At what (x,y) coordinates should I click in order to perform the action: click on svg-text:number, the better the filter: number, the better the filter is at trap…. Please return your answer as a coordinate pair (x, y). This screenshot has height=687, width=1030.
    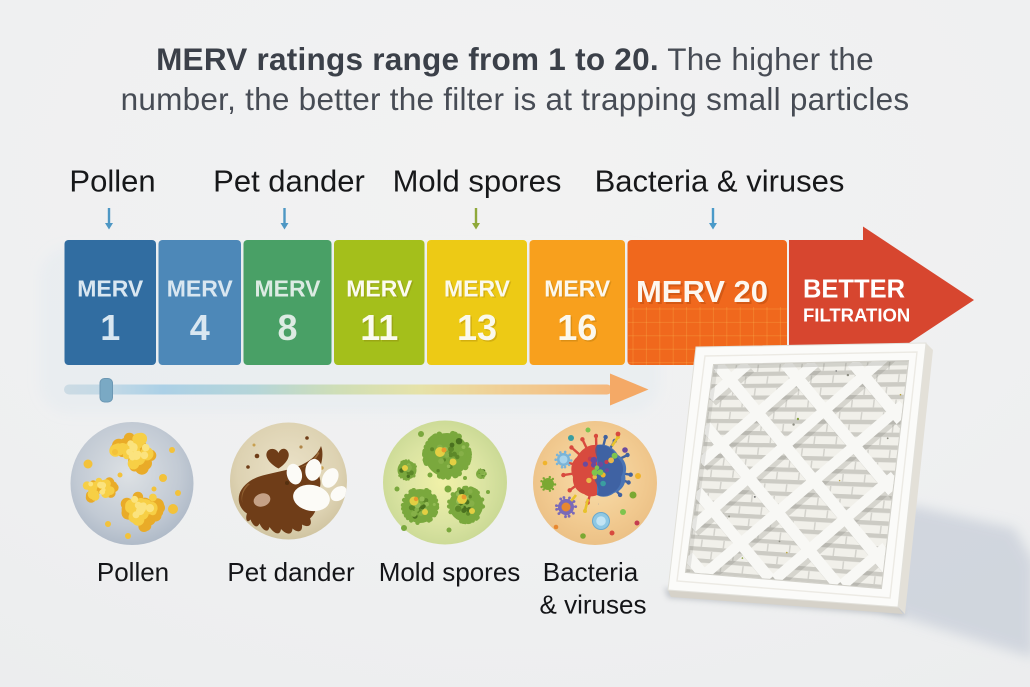
    Looking at the image, I should click on (515, 99).